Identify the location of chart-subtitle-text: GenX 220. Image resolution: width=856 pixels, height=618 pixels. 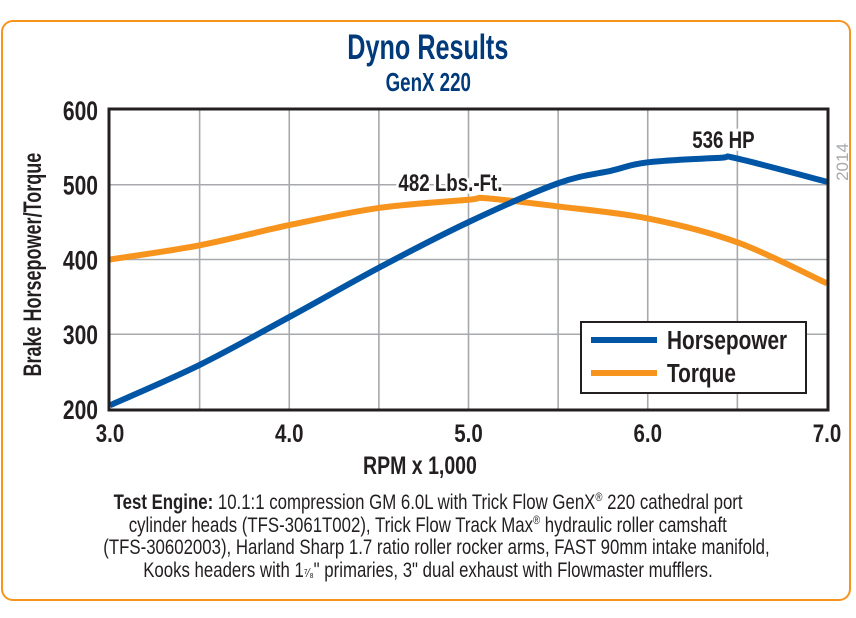
(428, 82).